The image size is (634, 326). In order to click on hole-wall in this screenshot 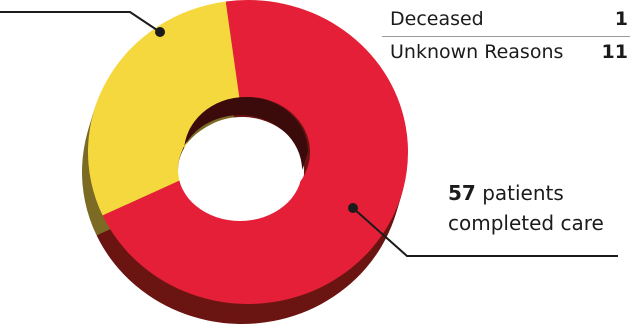, I will do `click(243, 133)`.